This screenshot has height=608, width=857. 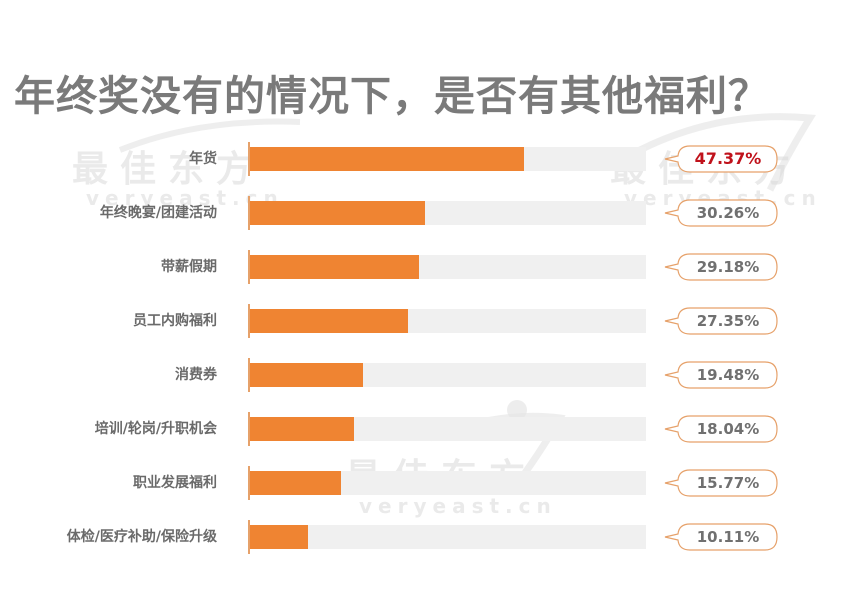 I want to click on category-label: 消费券, so click(x=196, y=375).